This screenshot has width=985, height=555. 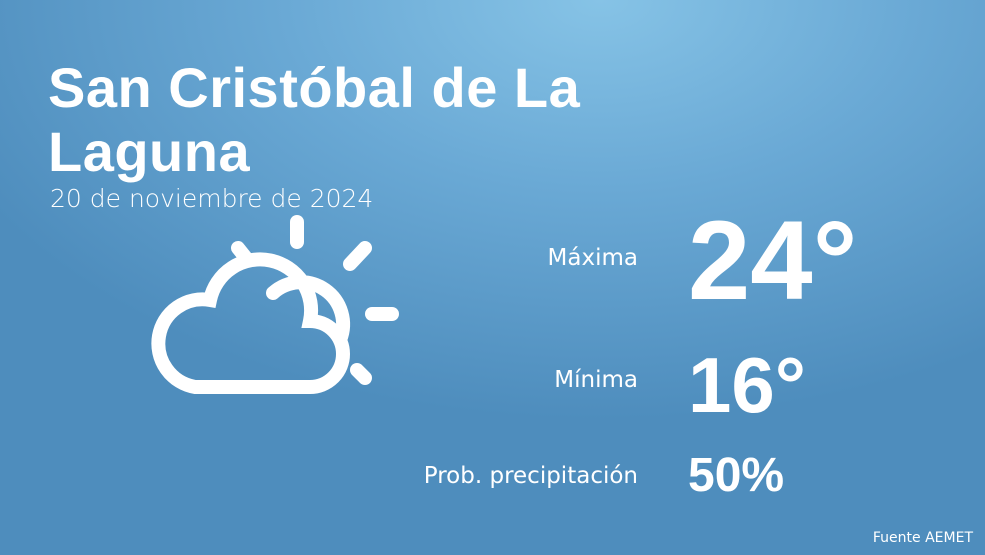 What do you see at coordinates (212, 198) in the screenshot?
I see `date: 20 de noviembre de 2024` at bounding box center [212, 198].